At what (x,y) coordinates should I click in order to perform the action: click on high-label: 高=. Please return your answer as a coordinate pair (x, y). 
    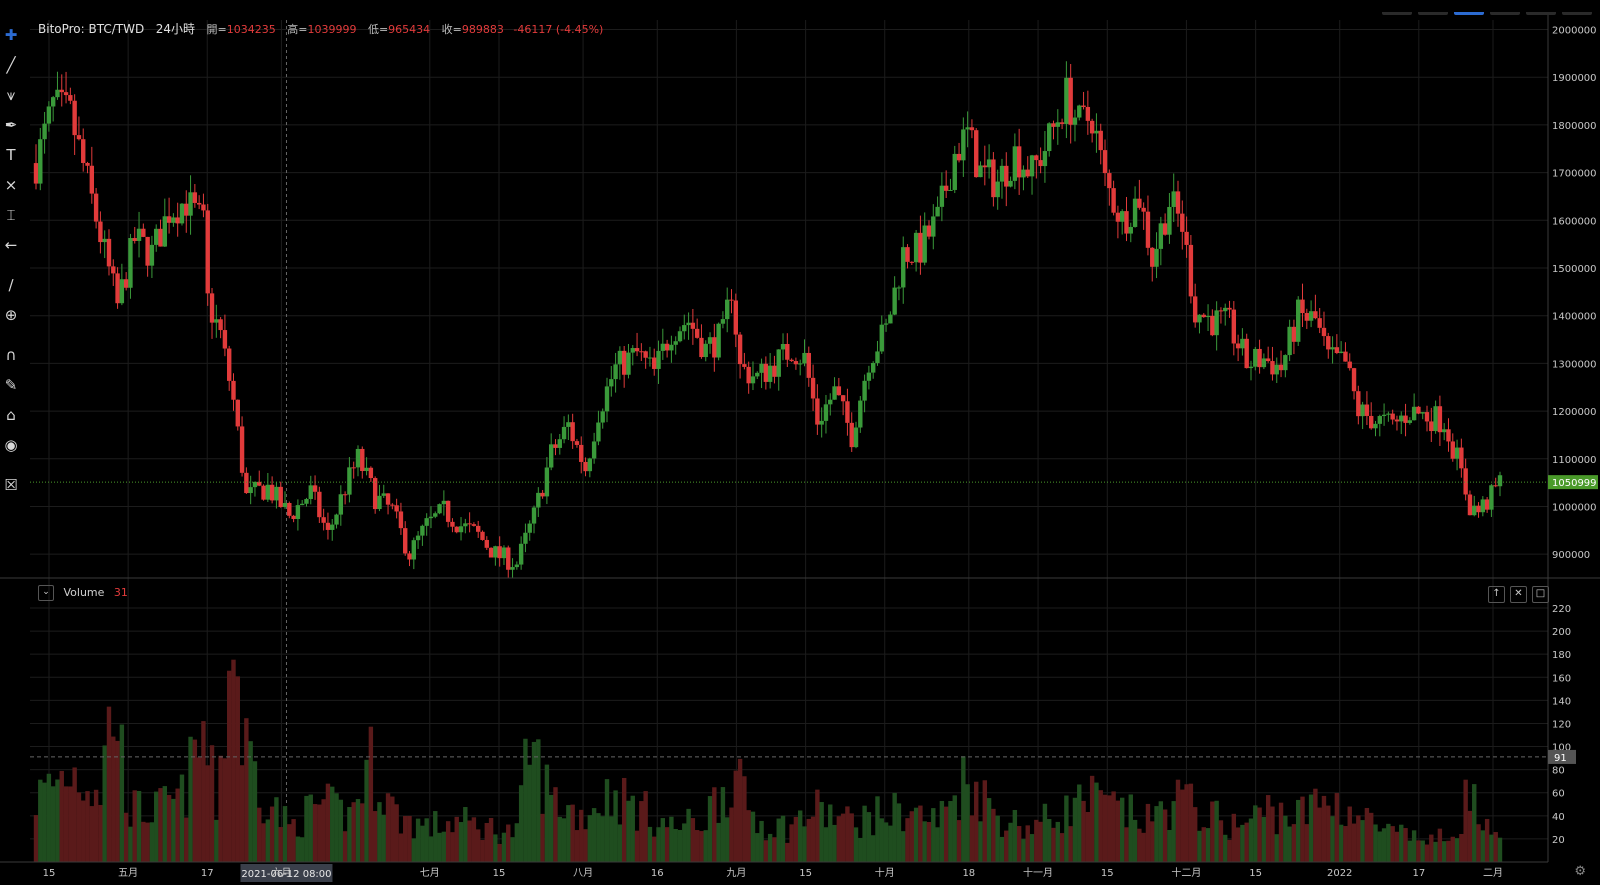
    Looking at the image, I should click on (297, 29).